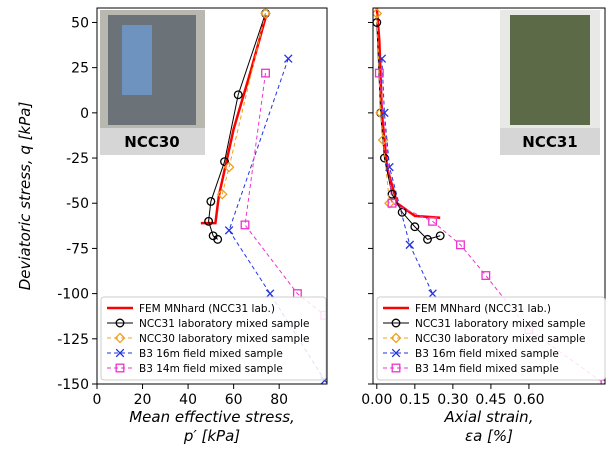 The image size is (611, 463). I want to click on photo-label: NCC31, so click(549, 142).